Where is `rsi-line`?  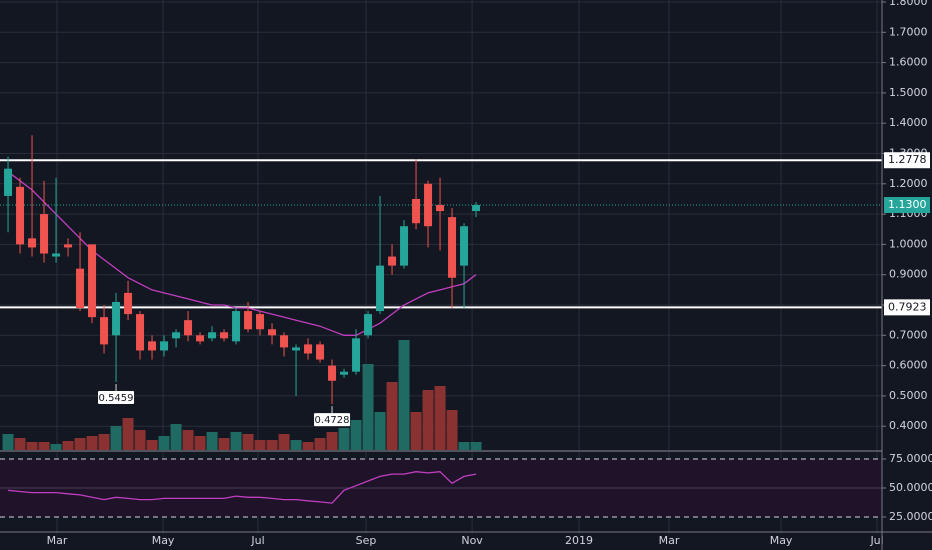 rsi-line is located at coordinates (242, 487).